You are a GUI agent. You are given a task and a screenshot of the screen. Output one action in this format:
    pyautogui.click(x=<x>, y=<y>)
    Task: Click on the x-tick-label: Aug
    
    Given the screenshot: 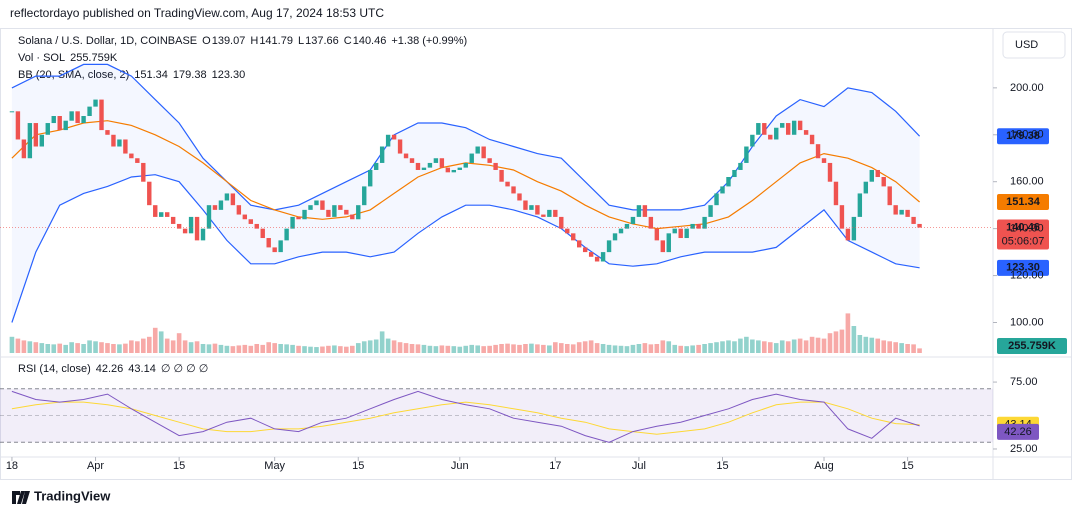 What is the action you would take?
    pyautogui.click(x=824, y=466)
    